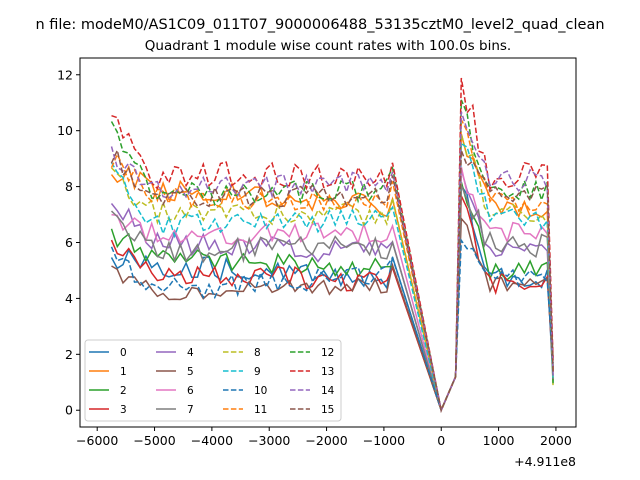  What do you see at coordinates (65, 74) in the screenshot?
I see `y-tick-label: 12` at bounding box center [65, 74].